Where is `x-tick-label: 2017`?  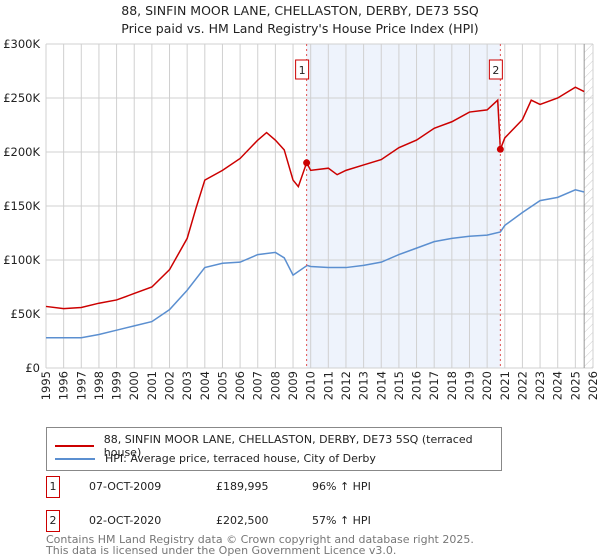
x-tick-label: 2017 is located at coordinates (434, 385).